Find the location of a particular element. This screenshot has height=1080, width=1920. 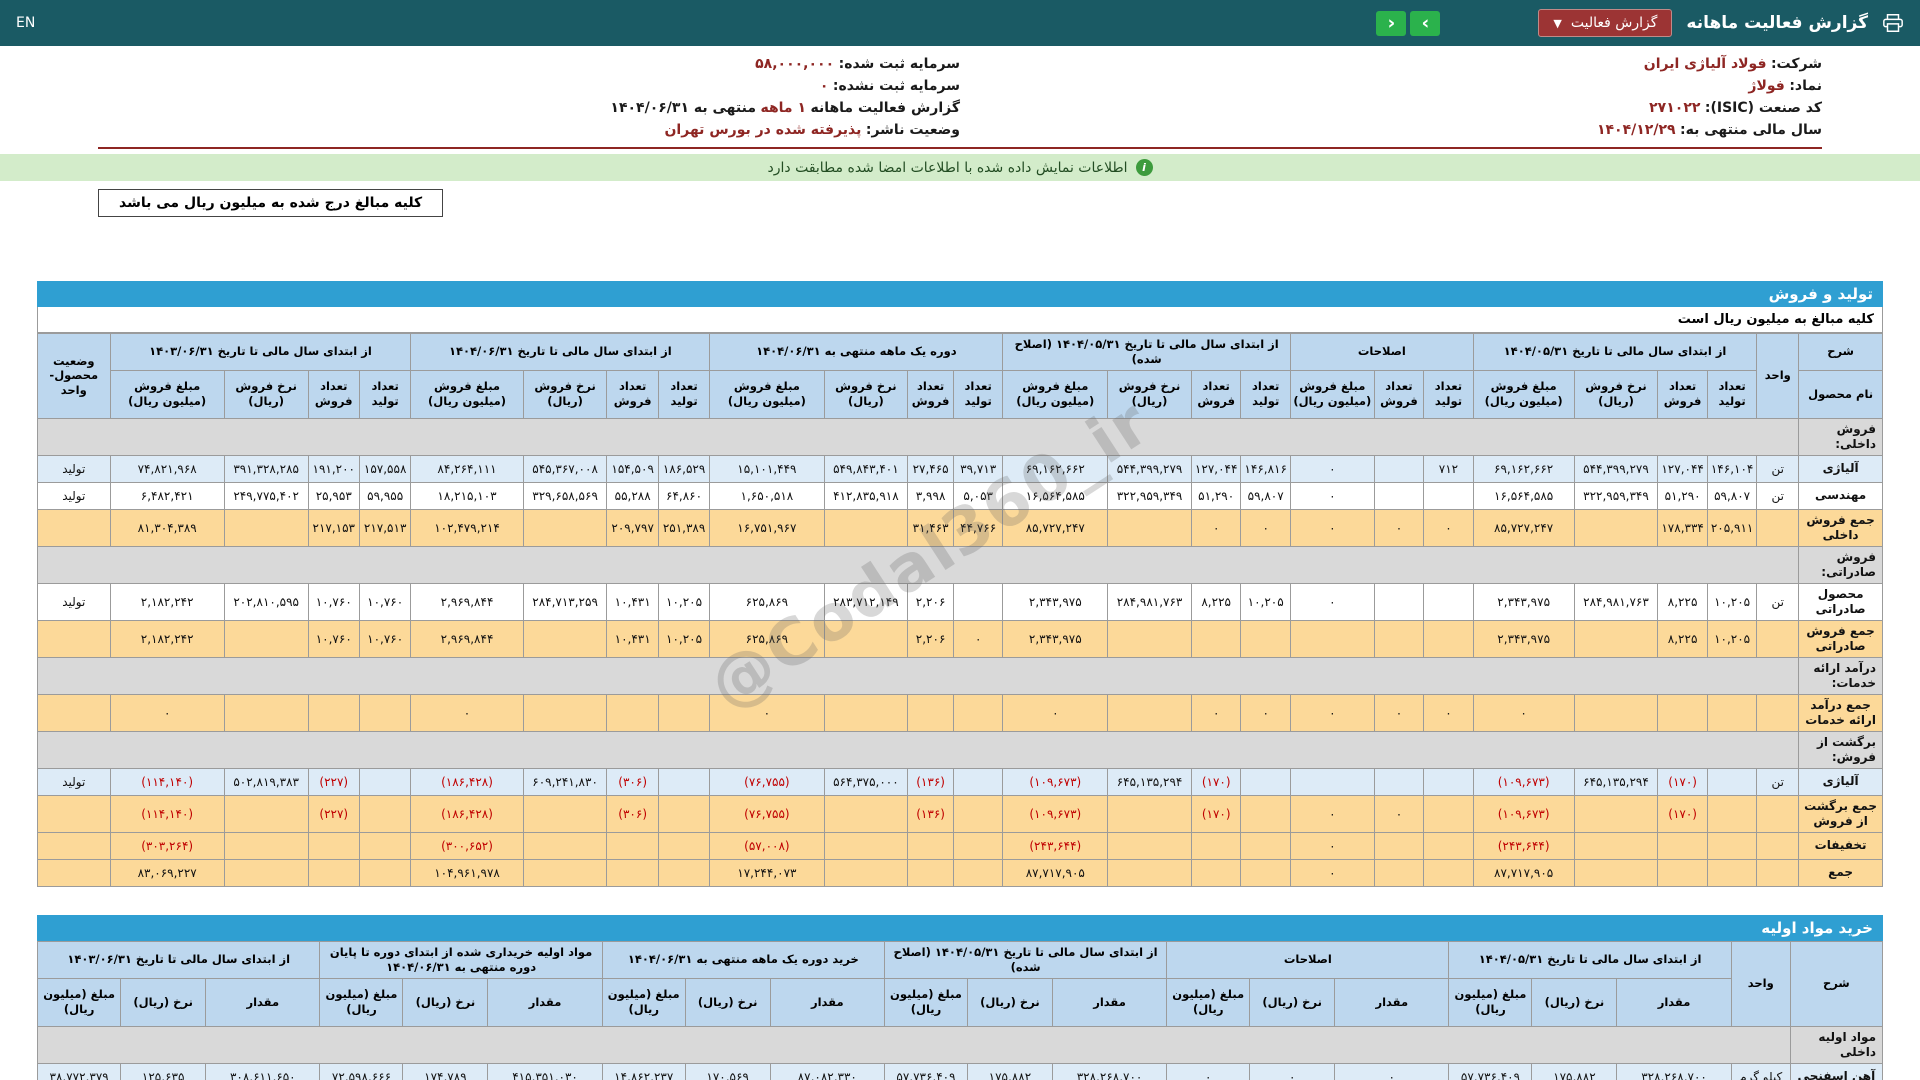

section-header-raw-materials: خرید مواد اولیه is located at coordinates (960, 927).